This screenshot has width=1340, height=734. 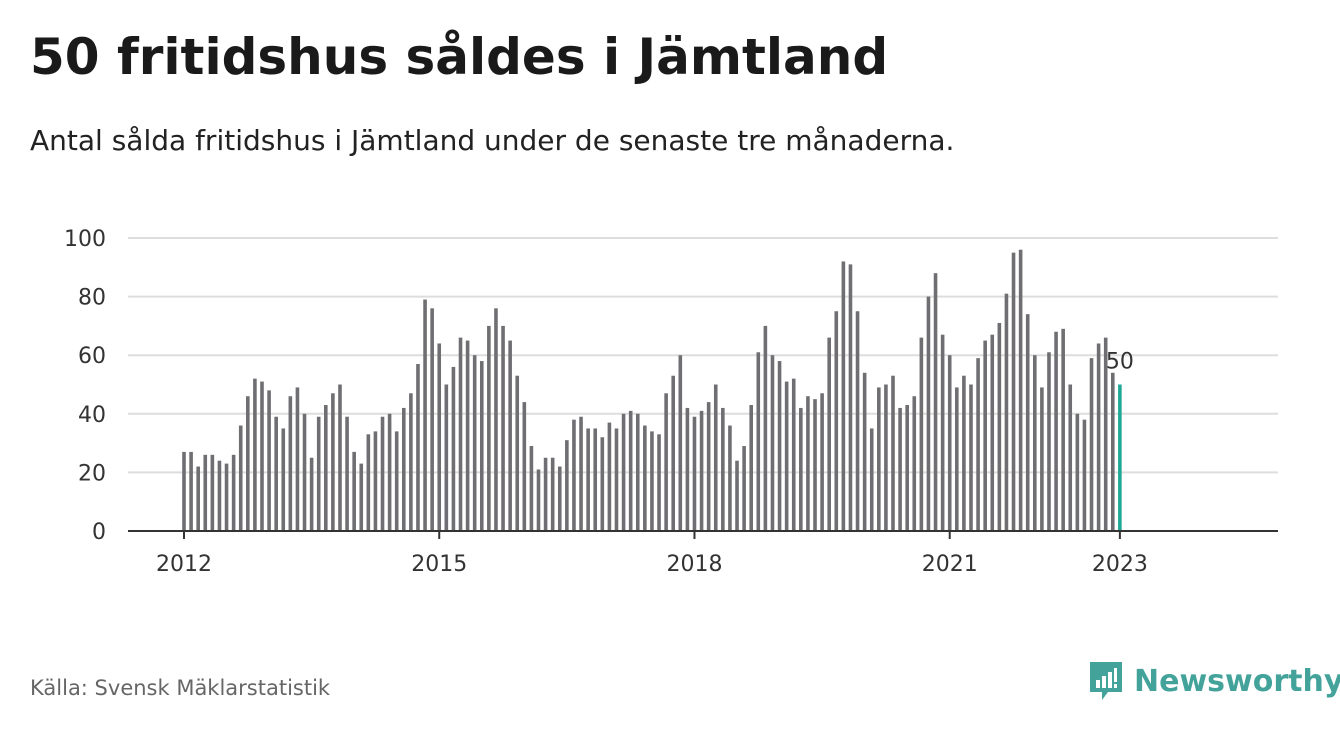 I want to click on y-tick-label: 60, so click(x=92, y=356).